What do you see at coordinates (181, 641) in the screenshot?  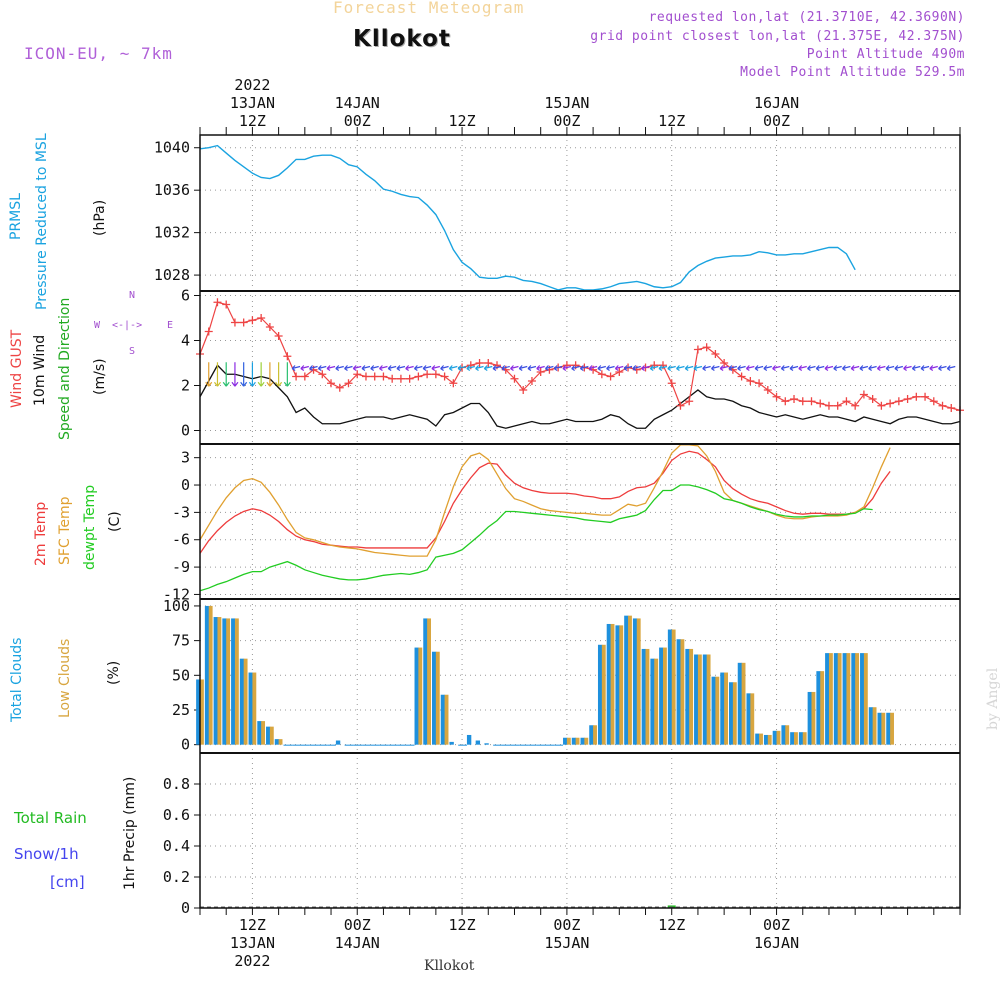 I see `y-tick-label: 75` at bounding box center [181, 641].